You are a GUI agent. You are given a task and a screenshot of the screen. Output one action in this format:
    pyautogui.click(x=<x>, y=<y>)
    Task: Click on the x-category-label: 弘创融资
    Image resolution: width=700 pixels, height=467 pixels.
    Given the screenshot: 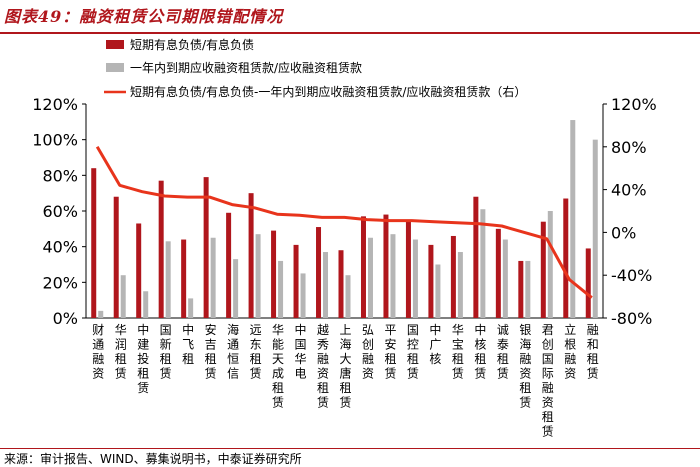 What is the action you would take?
    pyautogui.click(x=368, y=352)
    